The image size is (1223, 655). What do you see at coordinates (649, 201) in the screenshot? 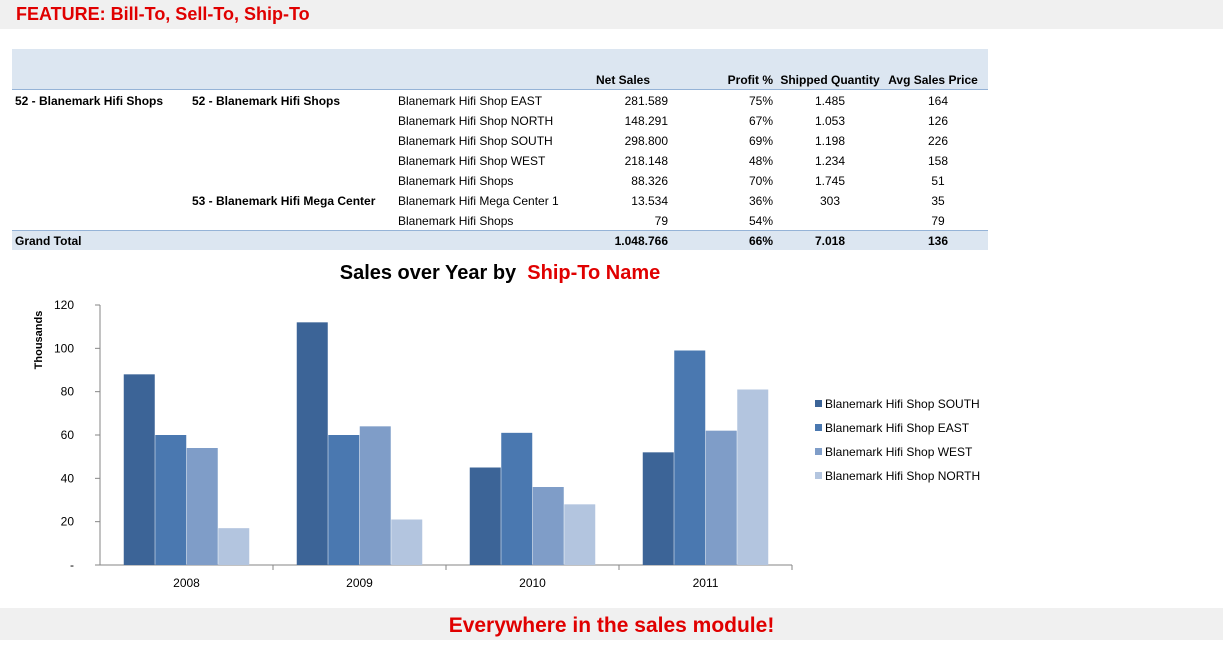
I see `row-net-sales: 13.534` at bounding box center [649, 201].